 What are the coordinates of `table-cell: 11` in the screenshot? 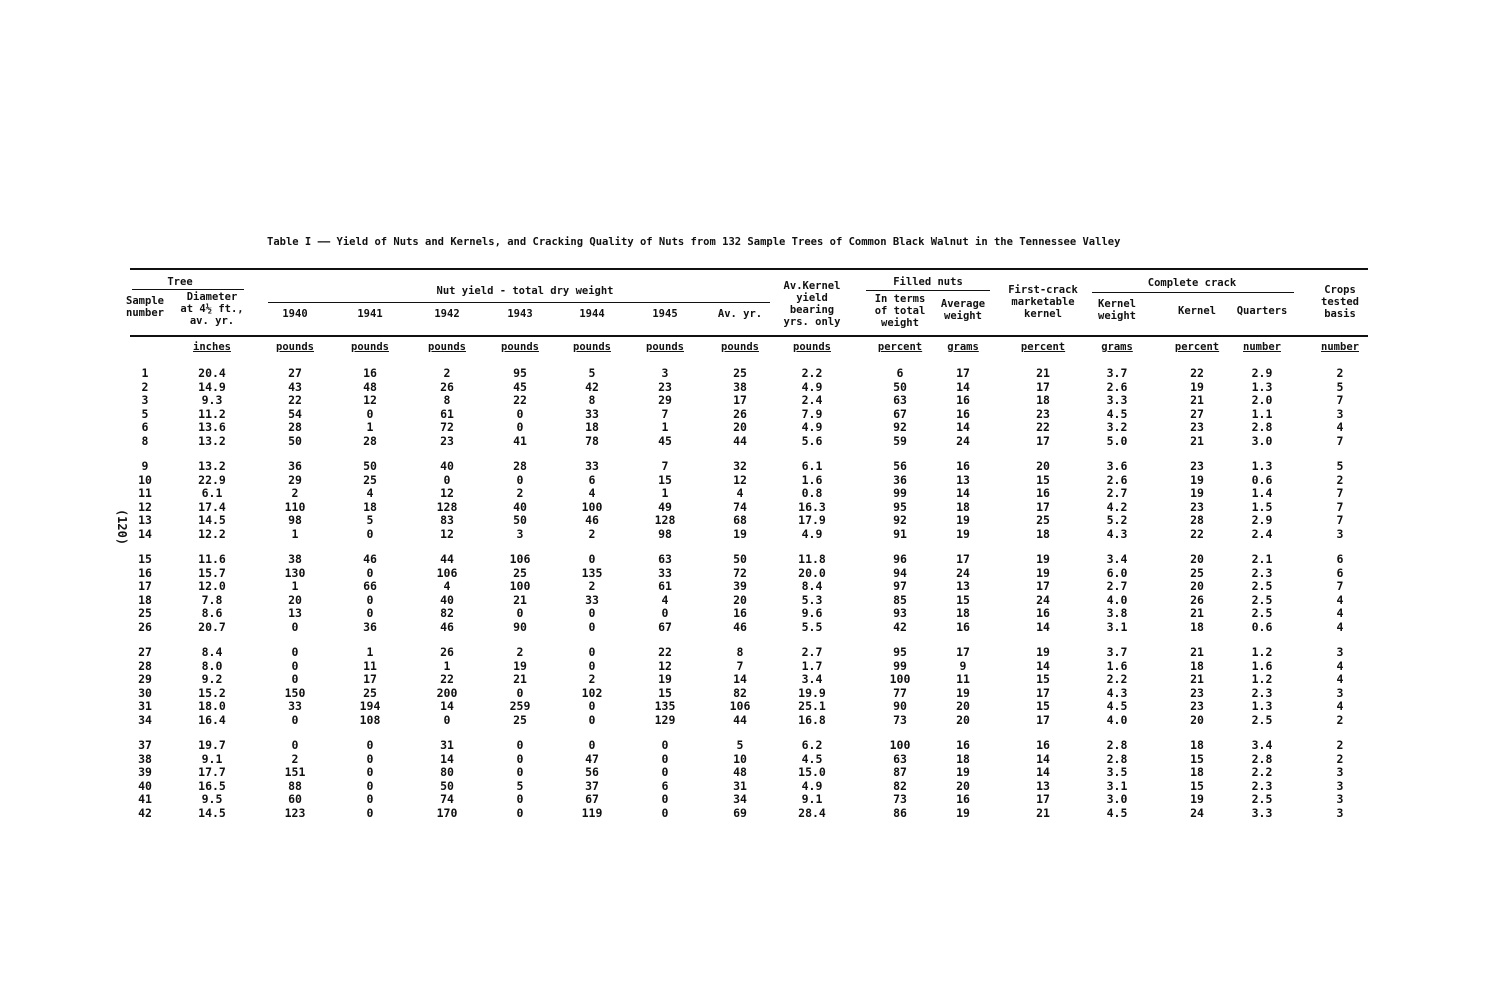 It's located at (963, 679).